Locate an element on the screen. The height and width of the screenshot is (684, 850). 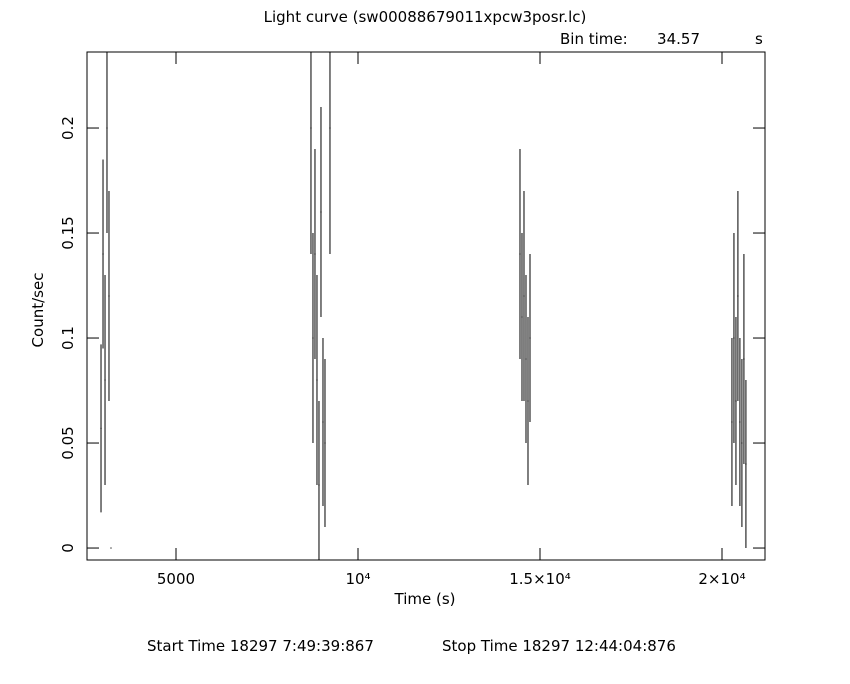
y-tick-label: 0.1 is located at coordinates (68, 338).